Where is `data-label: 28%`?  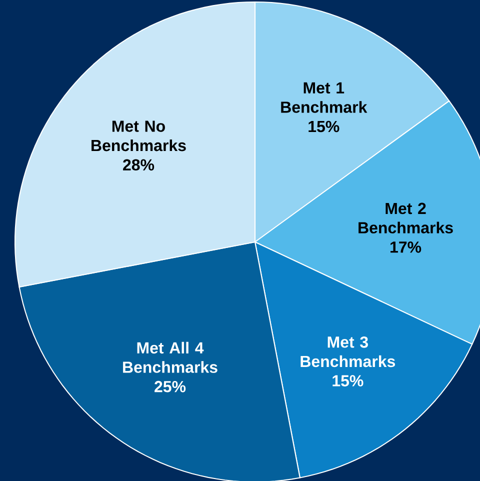 data-label: 28% is located at coordinates (138, 165).